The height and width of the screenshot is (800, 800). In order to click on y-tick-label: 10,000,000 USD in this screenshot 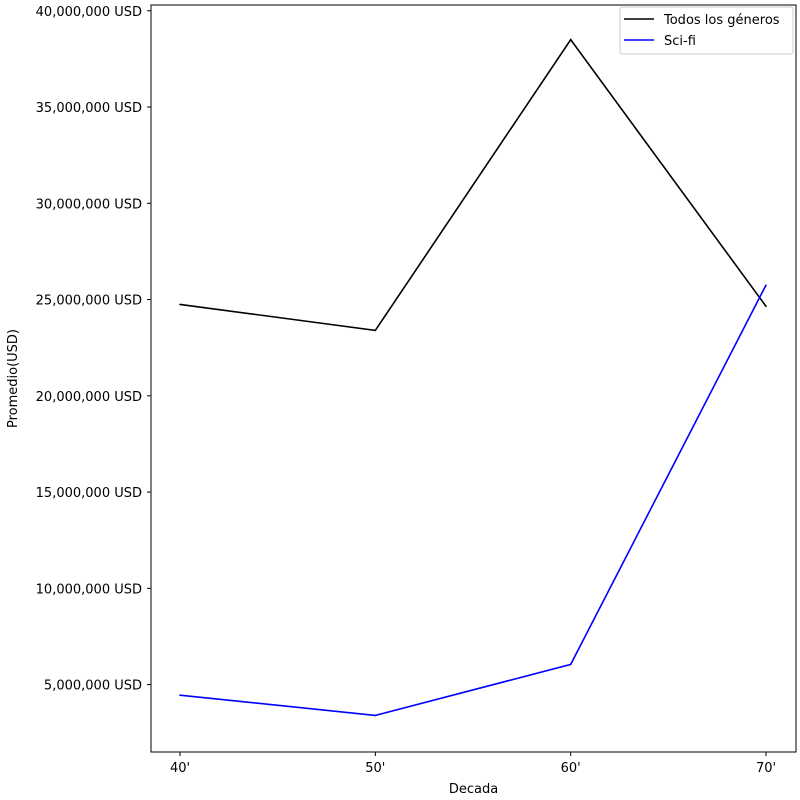, I will do `click(89, 589)`.